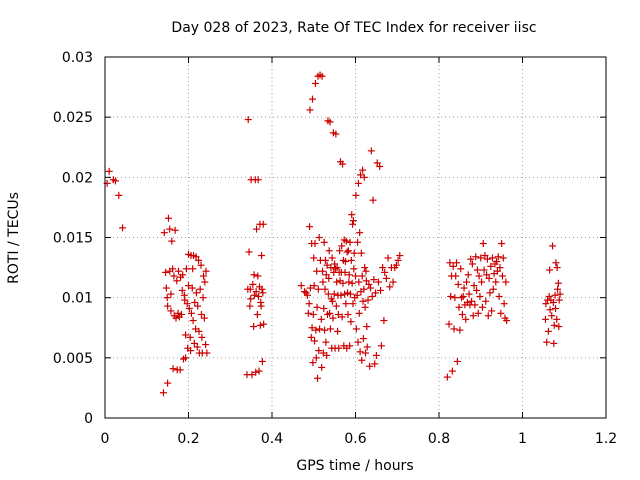 The height and width of the screenshot is (480, 640). I want to click on y-tick-label: 0, so click(88, 419).